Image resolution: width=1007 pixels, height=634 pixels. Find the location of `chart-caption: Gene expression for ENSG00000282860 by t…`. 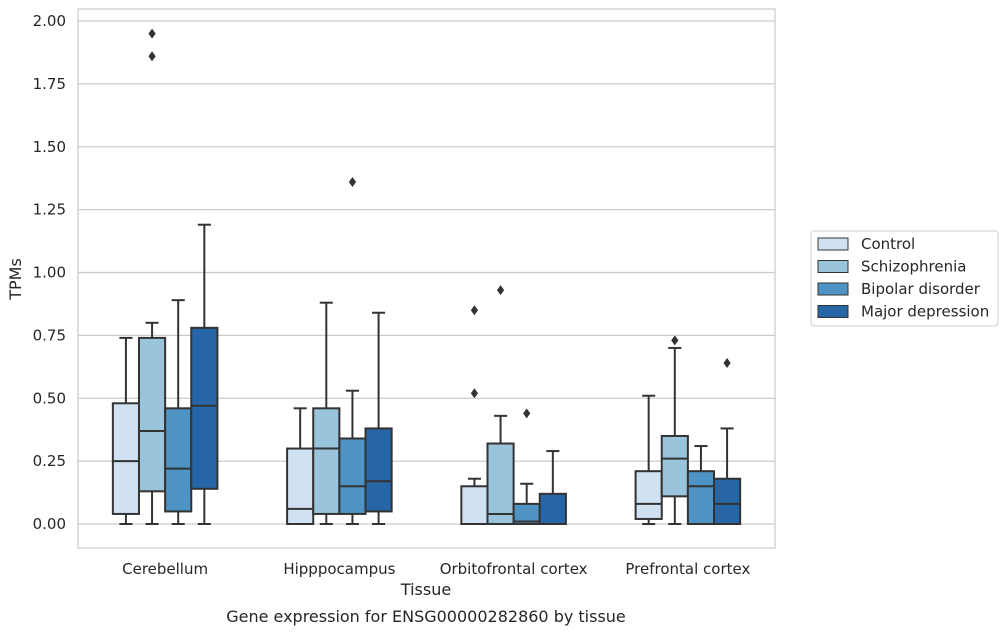

chart-caption: Gene expression for ENSG00000282860 by t… is located at coordinates (426, 616).